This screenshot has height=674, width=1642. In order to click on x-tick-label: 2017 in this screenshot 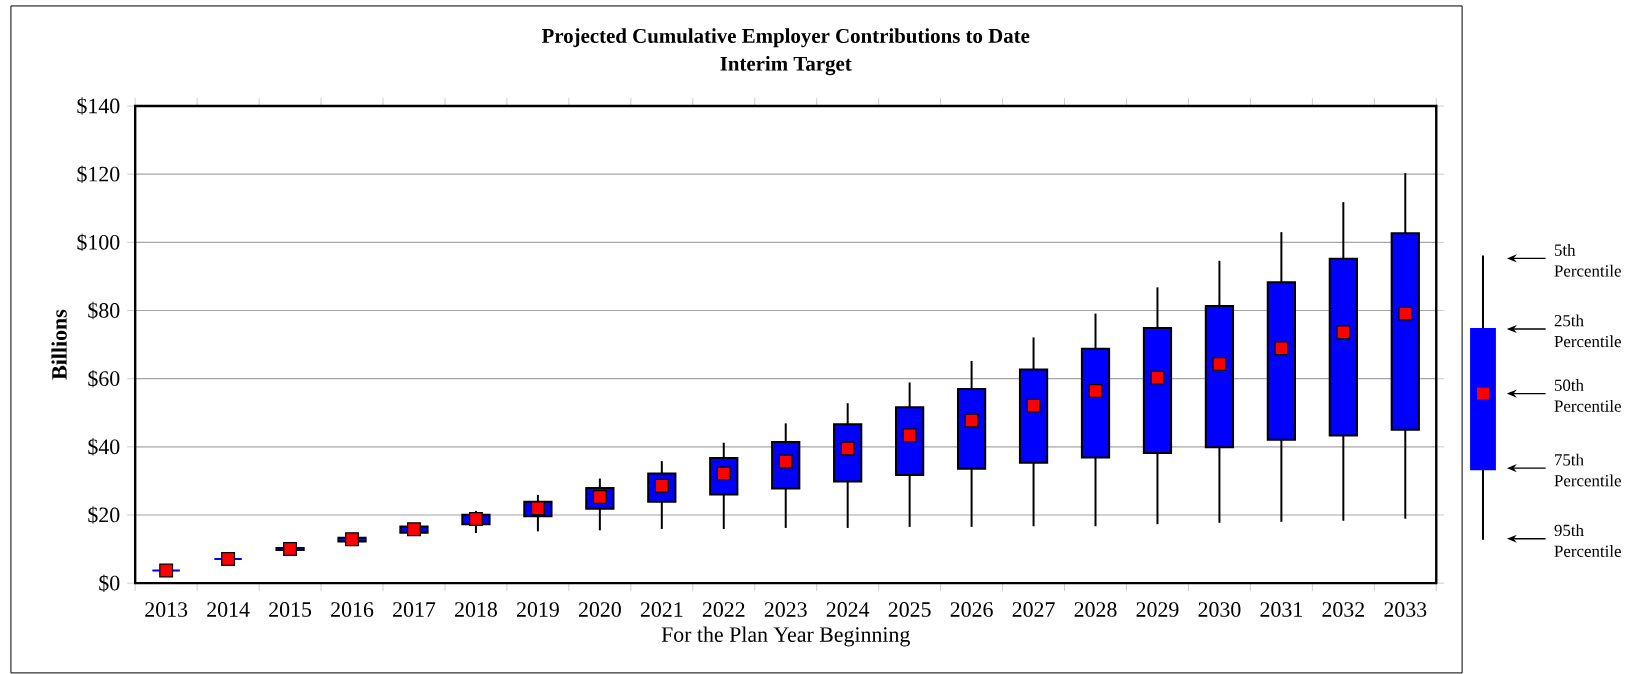, I will do `click(414, 609)`.